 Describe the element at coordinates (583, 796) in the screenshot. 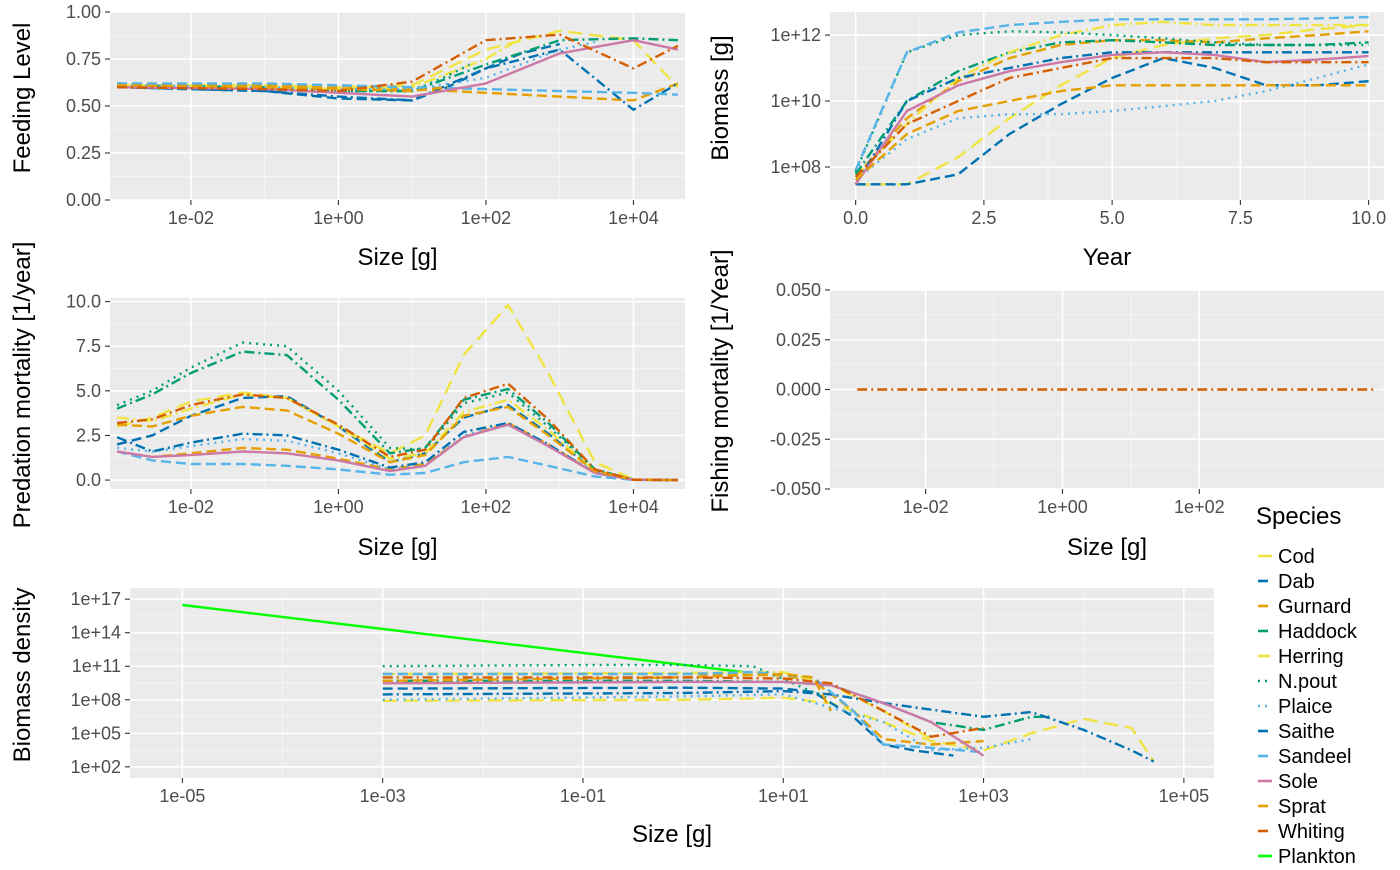

I see `x-tick-label: 1e-01` at that location.